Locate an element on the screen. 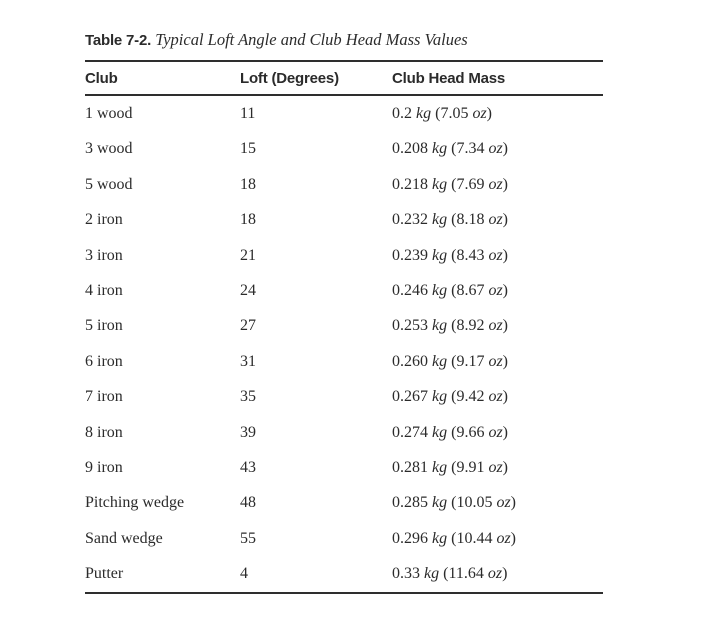  cell-club: Putter is located at coordinates (104, 574).